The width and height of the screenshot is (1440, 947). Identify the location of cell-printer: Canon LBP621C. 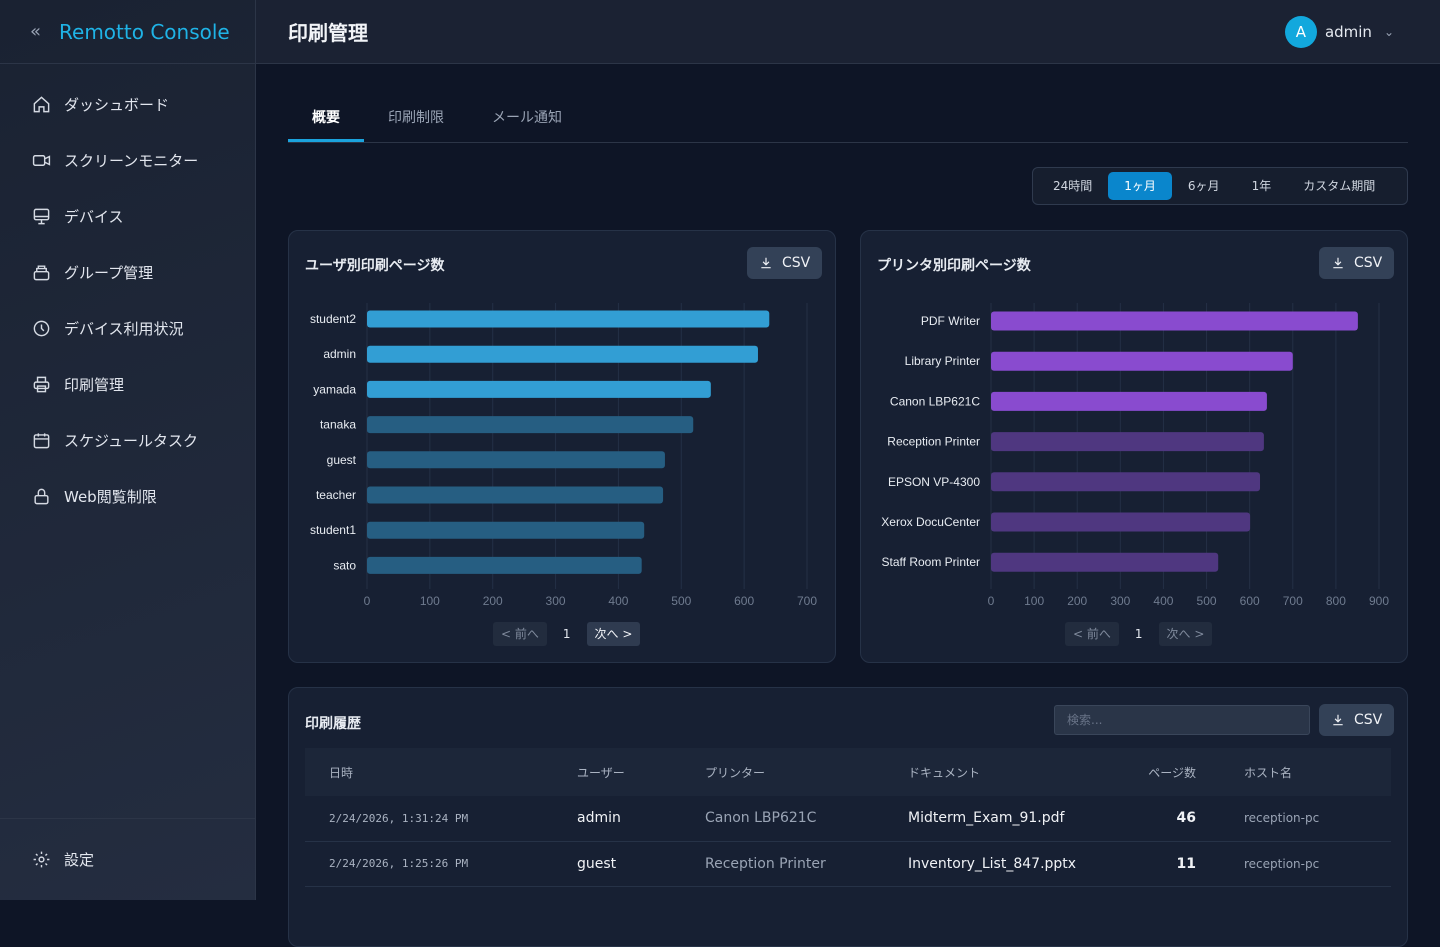
(782, 819).